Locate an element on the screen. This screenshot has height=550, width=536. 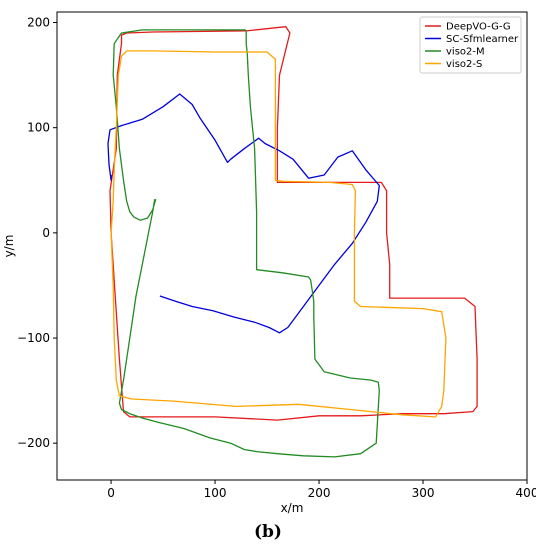
x-tick-label: 400 is located at coordinates (526, 493).